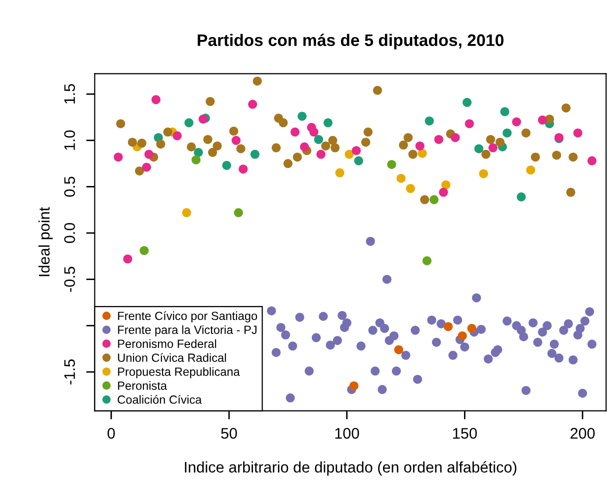 The width and height of the screenshot is (611, 498). I want to click on y-tick-label: -0.5, so click(70, 279).